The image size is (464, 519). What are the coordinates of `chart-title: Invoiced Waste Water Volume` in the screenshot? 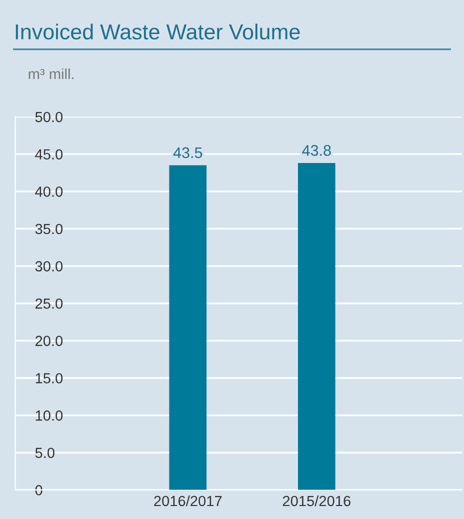 It's located at (158, 32).